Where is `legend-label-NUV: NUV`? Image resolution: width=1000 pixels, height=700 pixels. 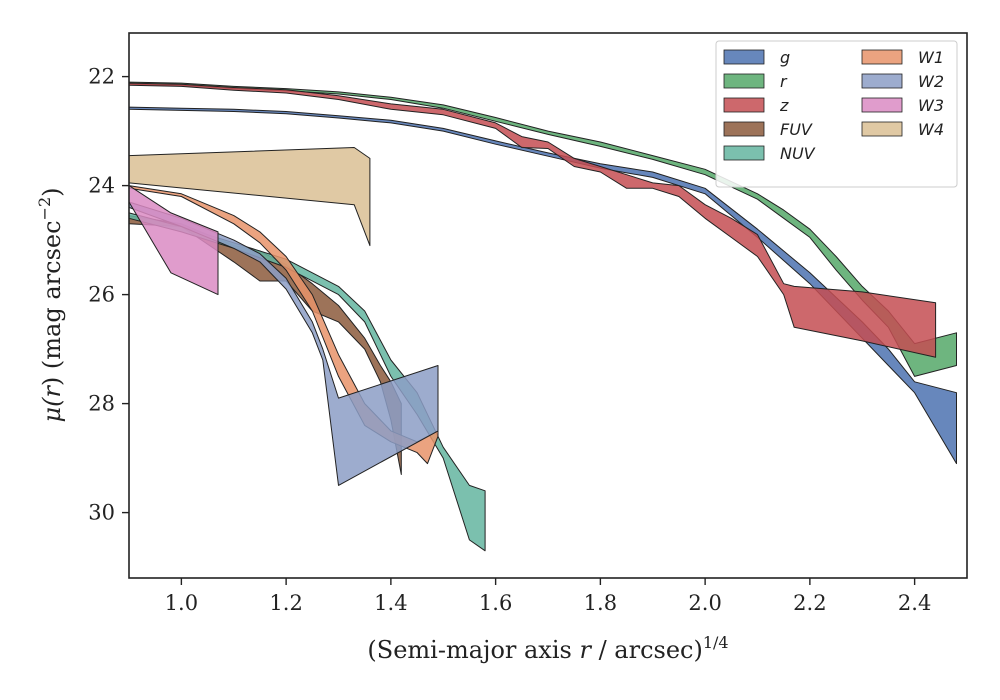 legend-label-NUV: NUV is located at coordinates (798, 153).